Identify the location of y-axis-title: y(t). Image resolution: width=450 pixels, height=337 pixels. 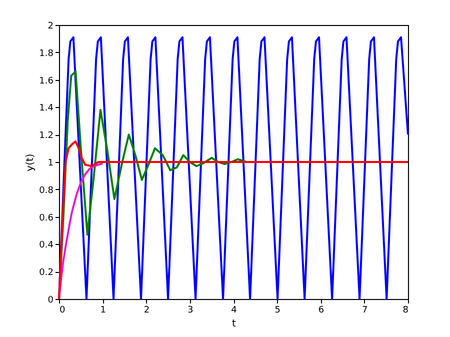
(30, 163).